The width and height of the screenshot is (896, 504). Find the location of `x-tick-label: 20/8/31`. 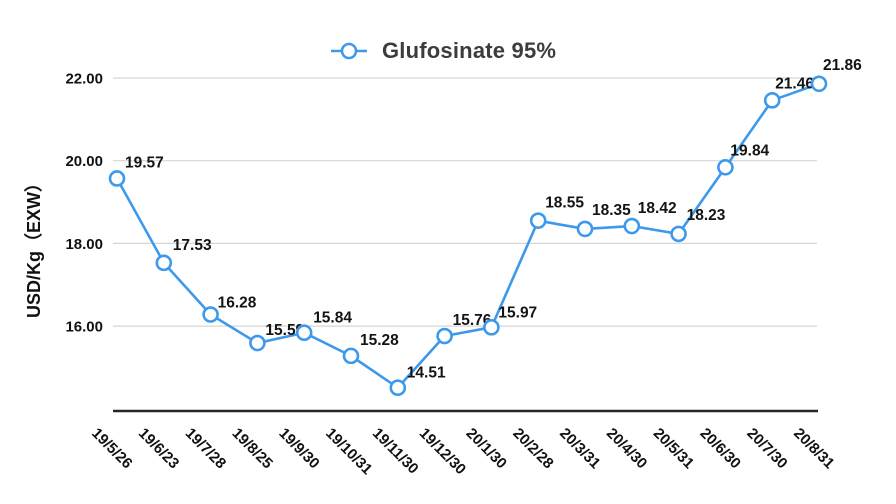

x-tick-label: 20/8/31 is located at coordinates (813, 448).